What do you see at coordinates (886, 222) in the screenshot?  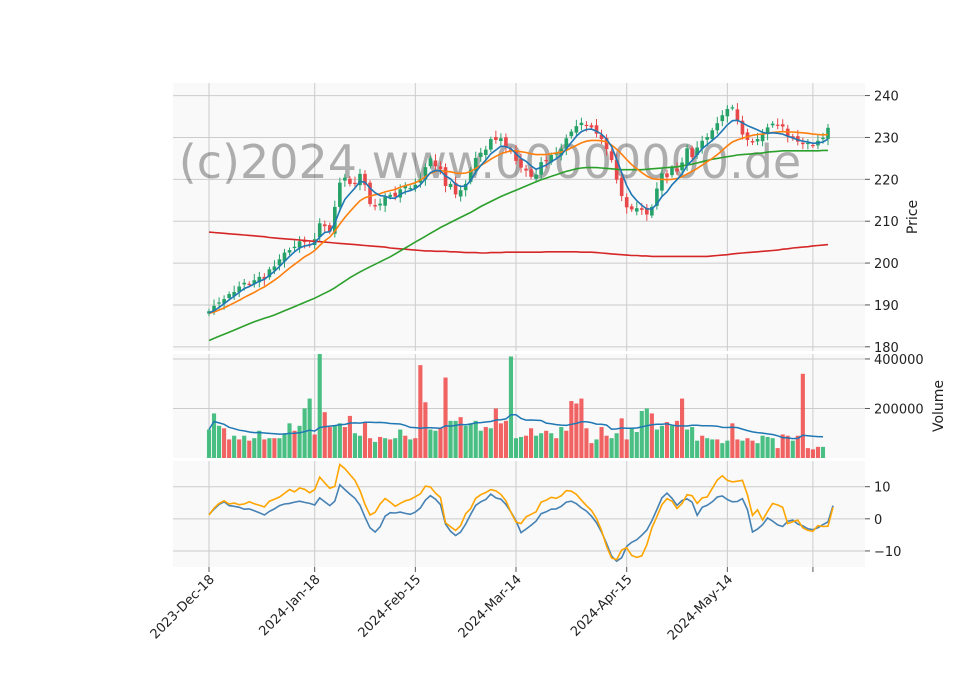 I see `price-y-tick-label: 210` at bounding box center [886, 222].